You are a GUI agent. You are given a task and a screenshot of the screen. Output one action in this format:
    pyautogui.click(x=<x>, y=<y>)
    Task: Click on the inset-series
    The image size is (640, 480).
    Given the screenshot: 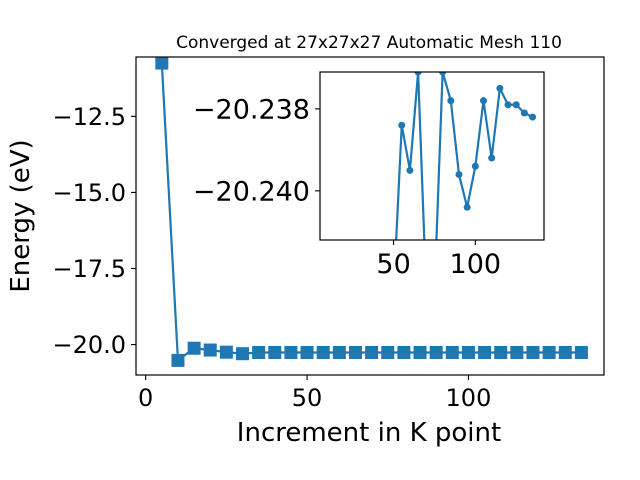 What is the action you would take?
    pyautogui.click(x=466, y=156)
    